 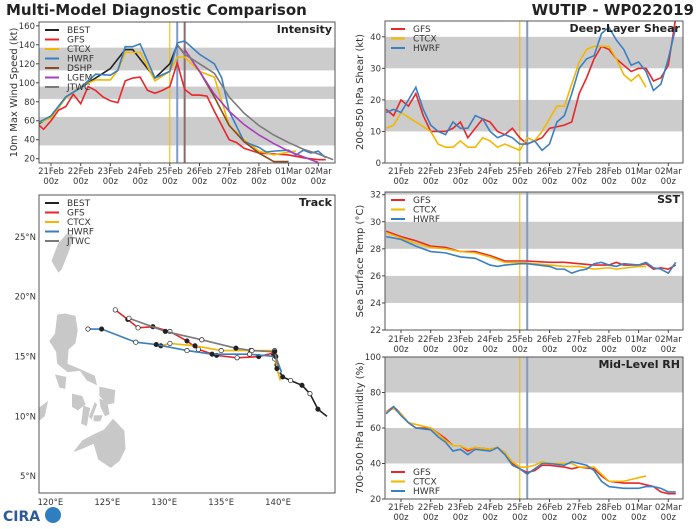 I want to click on cira-logo-text: CIRA, so click(x=21, y=517).